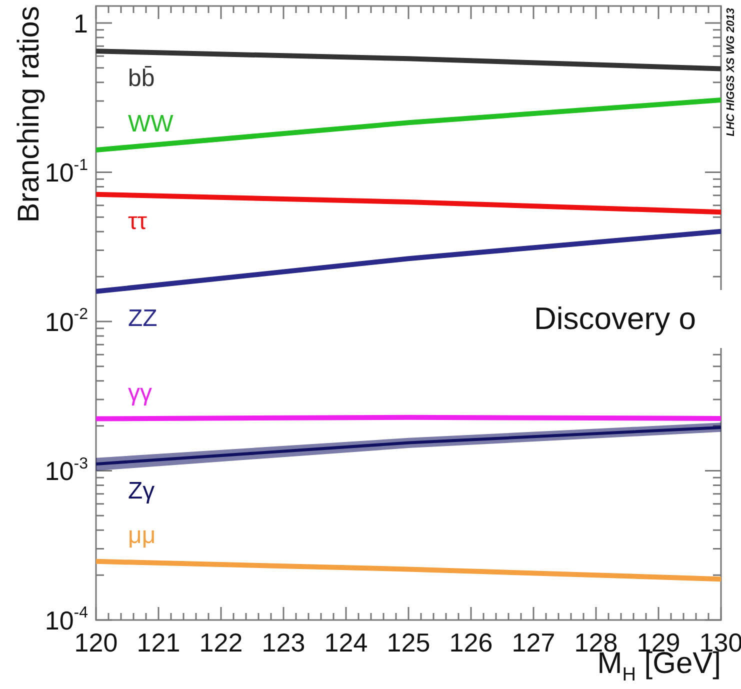  I want to click on x-tick-label: 125, so click(408, 642).